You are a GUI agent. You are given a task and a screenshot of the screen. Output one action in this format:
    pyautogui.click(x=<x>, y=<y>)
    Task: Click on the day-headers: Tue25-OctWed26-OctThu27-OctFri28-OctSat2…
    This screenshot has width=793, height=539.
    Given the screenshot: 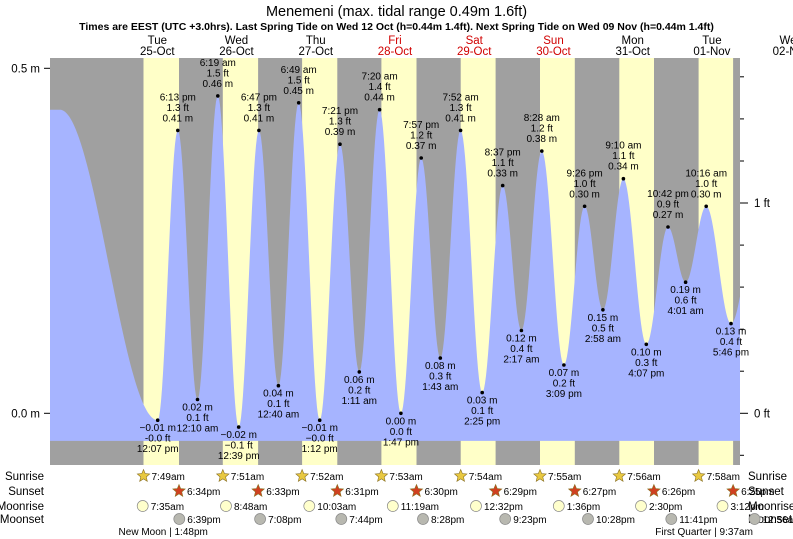 What is the action you would take?
    pyautogui.click(x=466, y=46)
    